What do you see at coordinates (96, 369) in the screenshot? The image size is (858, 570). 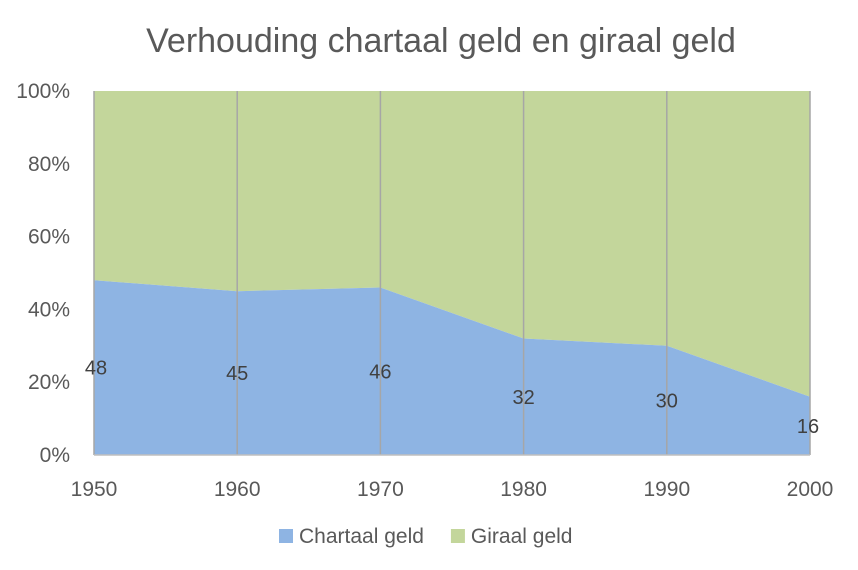 I see `data-label: 48` at bounding box center [96, 369].